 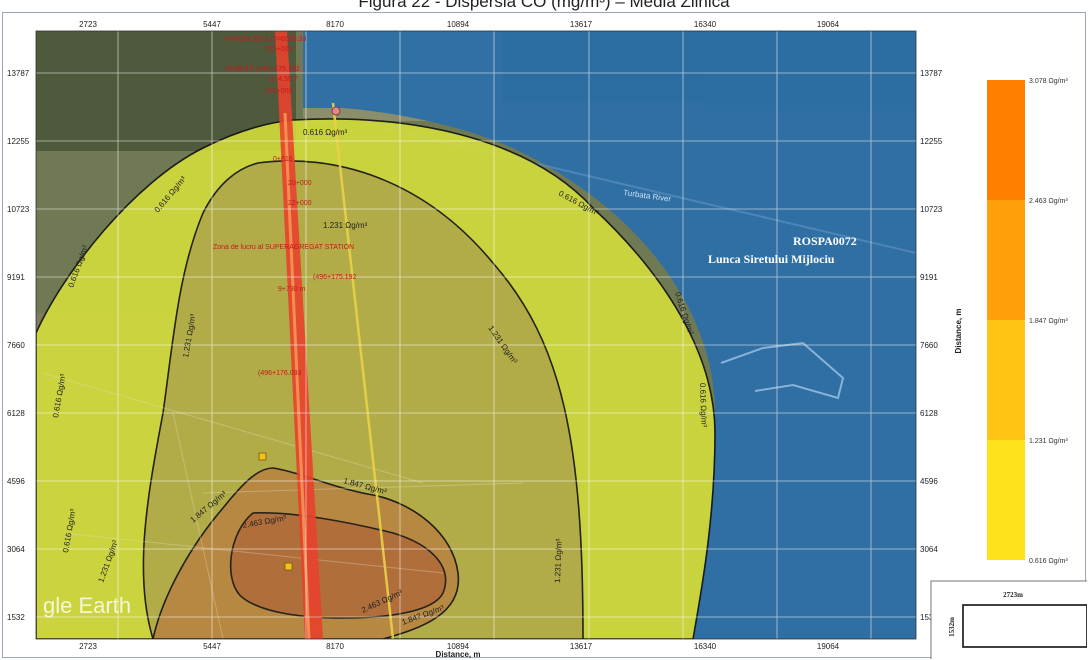 I want to click on scale-box: 2723m 1532m, so click(x=1008, y=619).